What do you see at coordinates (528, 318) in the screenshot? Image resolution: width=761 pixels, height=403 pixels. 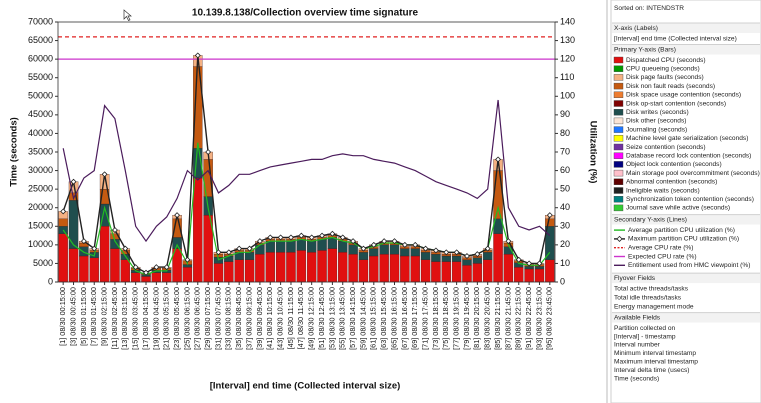 I see `x-tick-label: [91] 08/30 22:45:00` at bounding box center [528, 318].